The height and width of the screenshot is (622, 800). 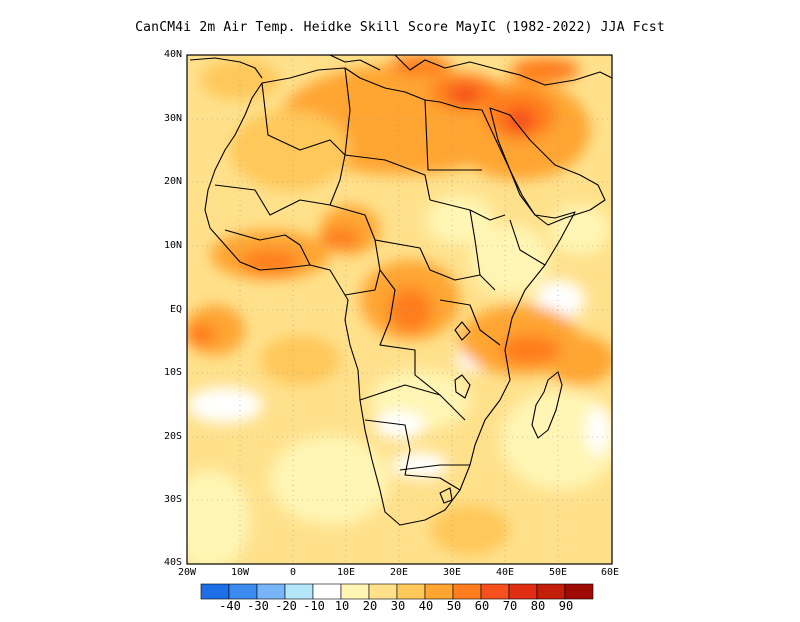 I want to click on x-tick-label: 0, so click(x=293, y=572).